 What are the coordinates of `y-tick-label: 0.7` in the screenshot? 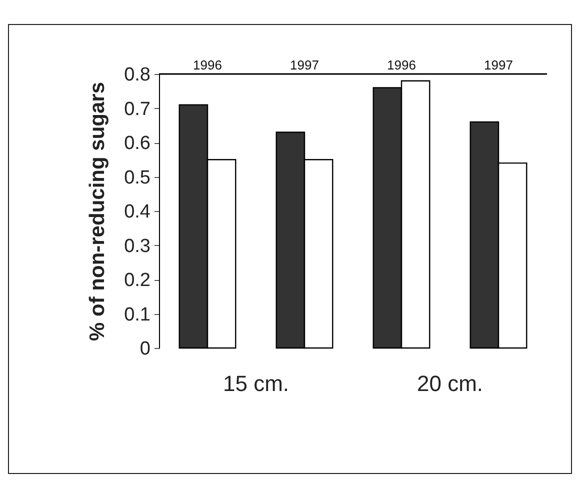 It's located at (137, 109).